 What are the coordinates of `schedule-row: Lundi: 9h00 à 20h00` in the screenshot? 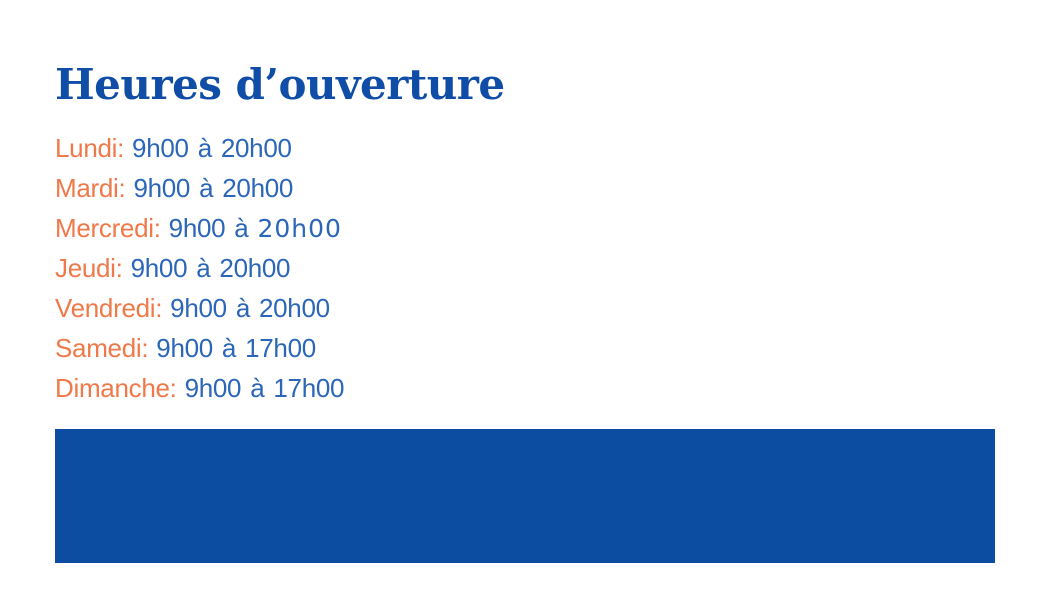 It's located at (199, 148).